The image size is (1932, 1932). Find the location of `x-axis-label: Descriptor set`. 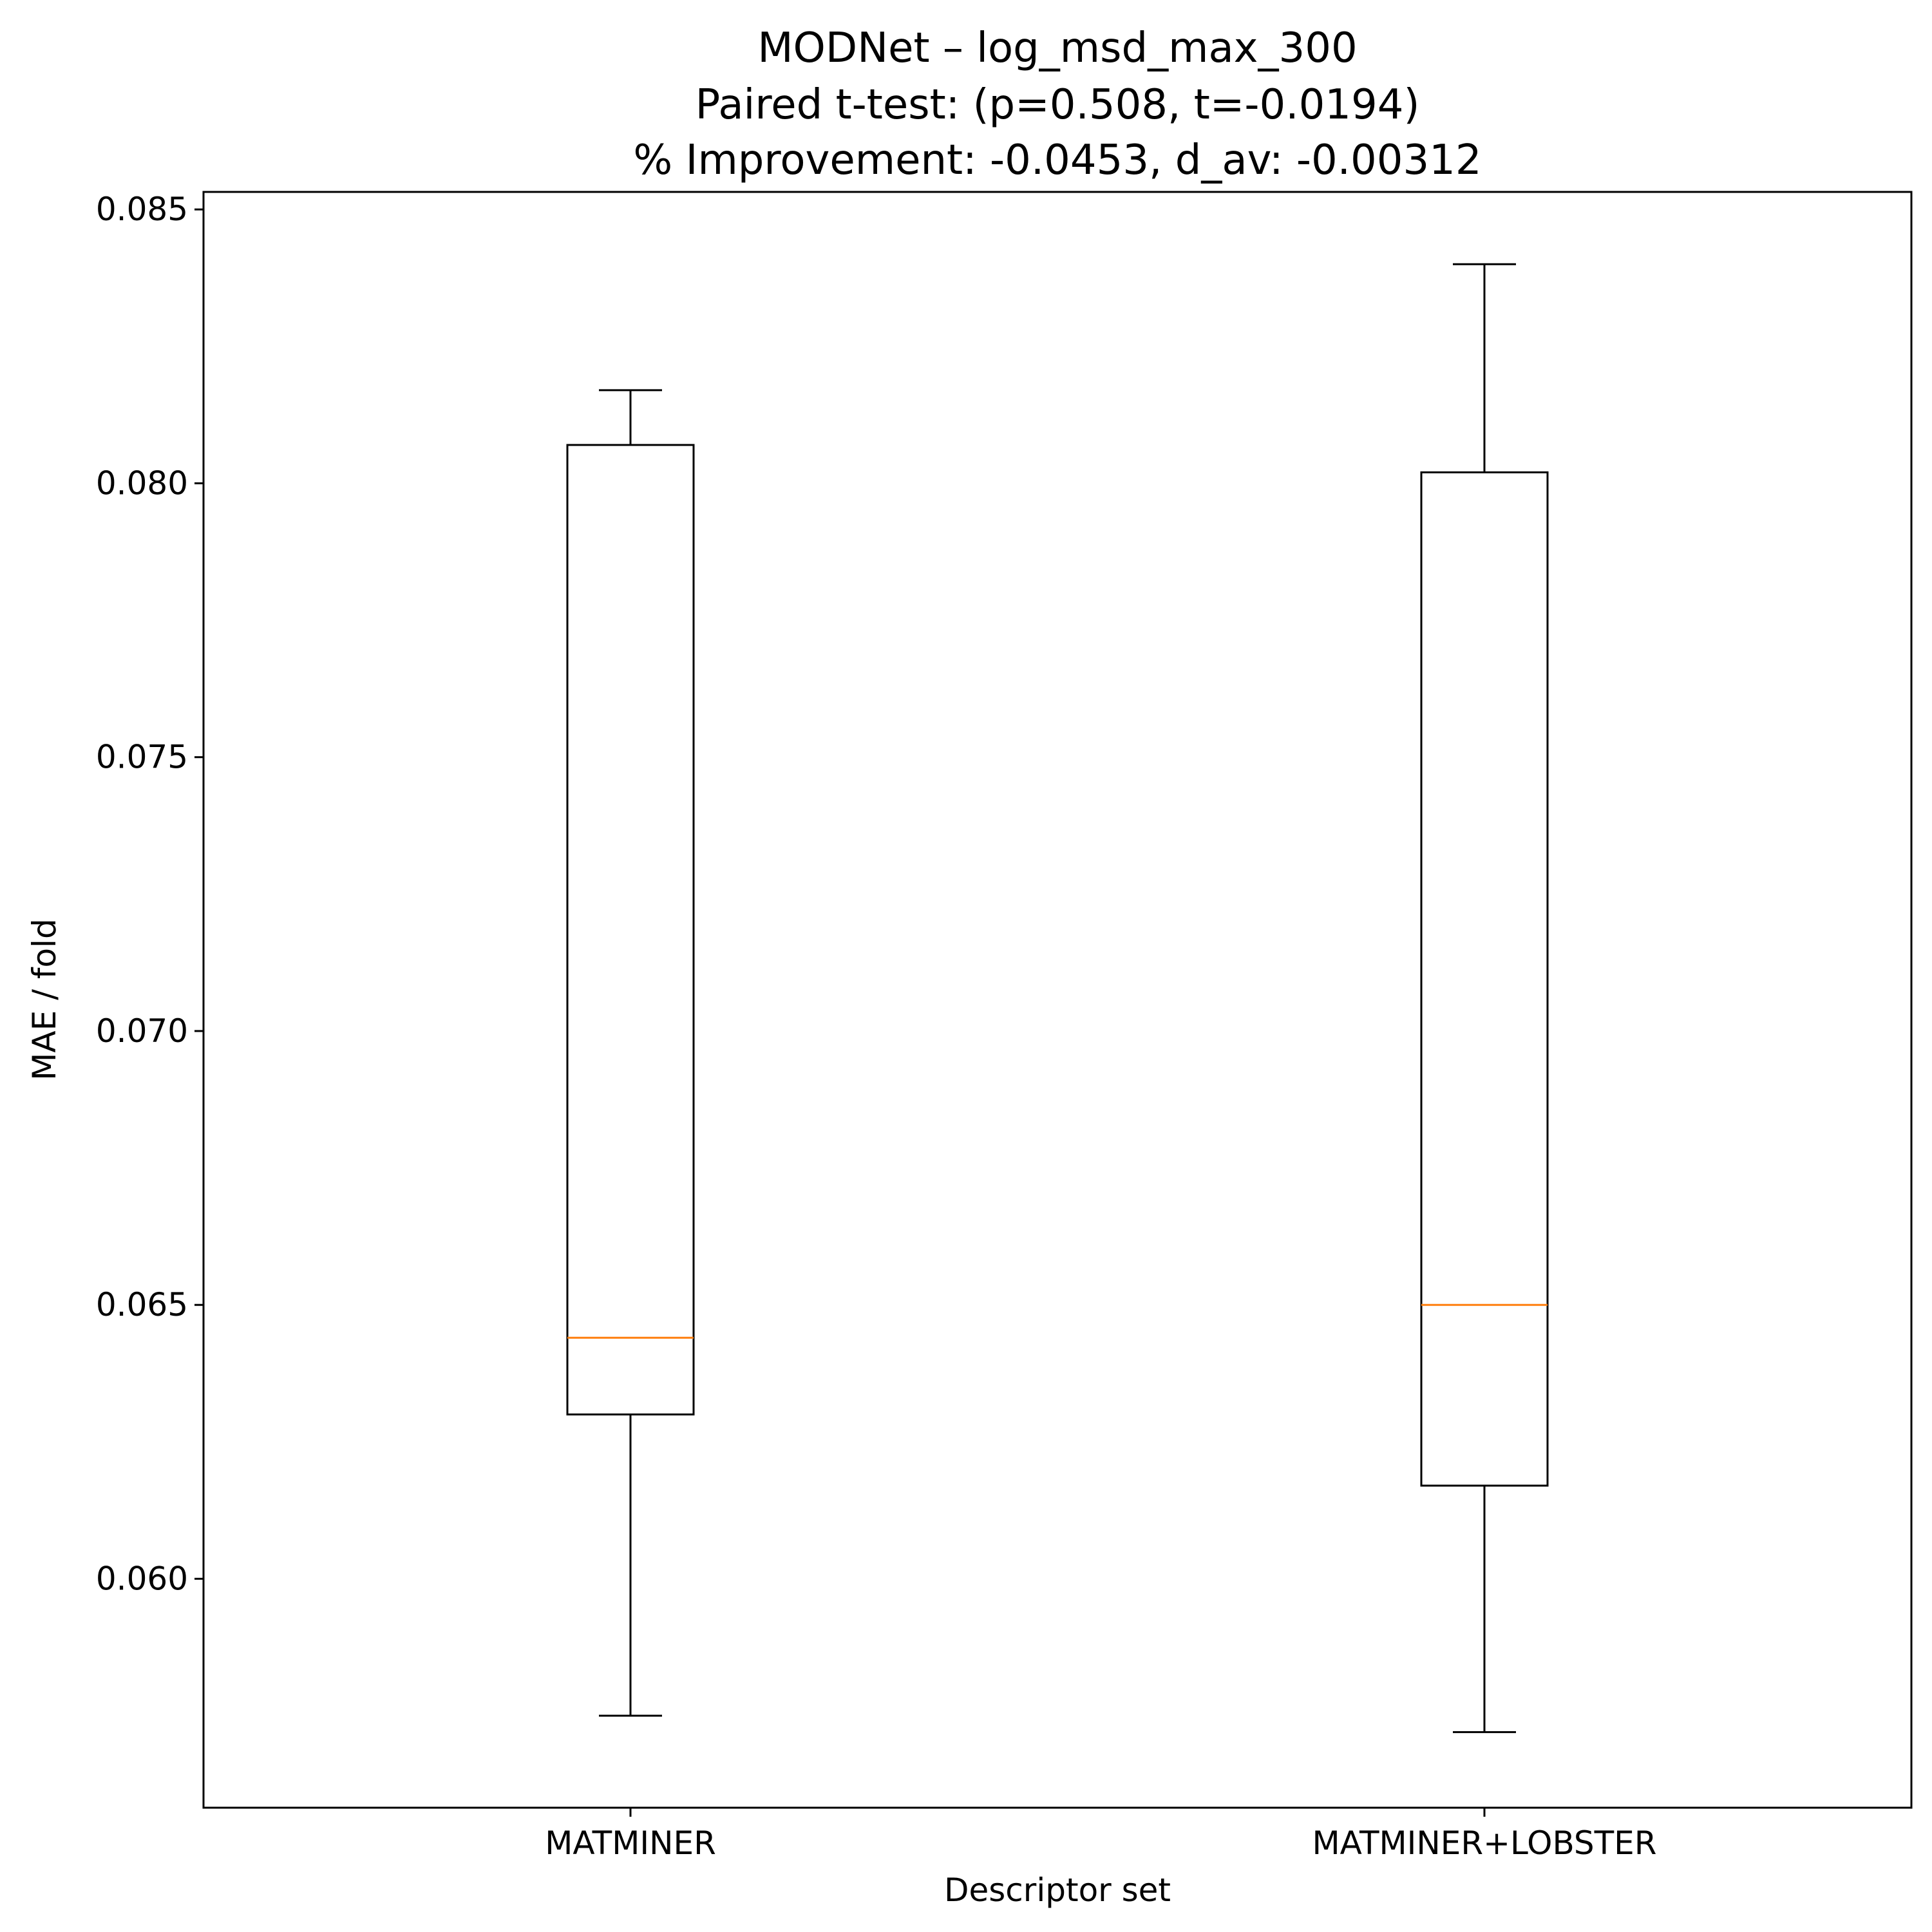

x-axis-label: Descriptor set is located at coordinates (1058, 1890).